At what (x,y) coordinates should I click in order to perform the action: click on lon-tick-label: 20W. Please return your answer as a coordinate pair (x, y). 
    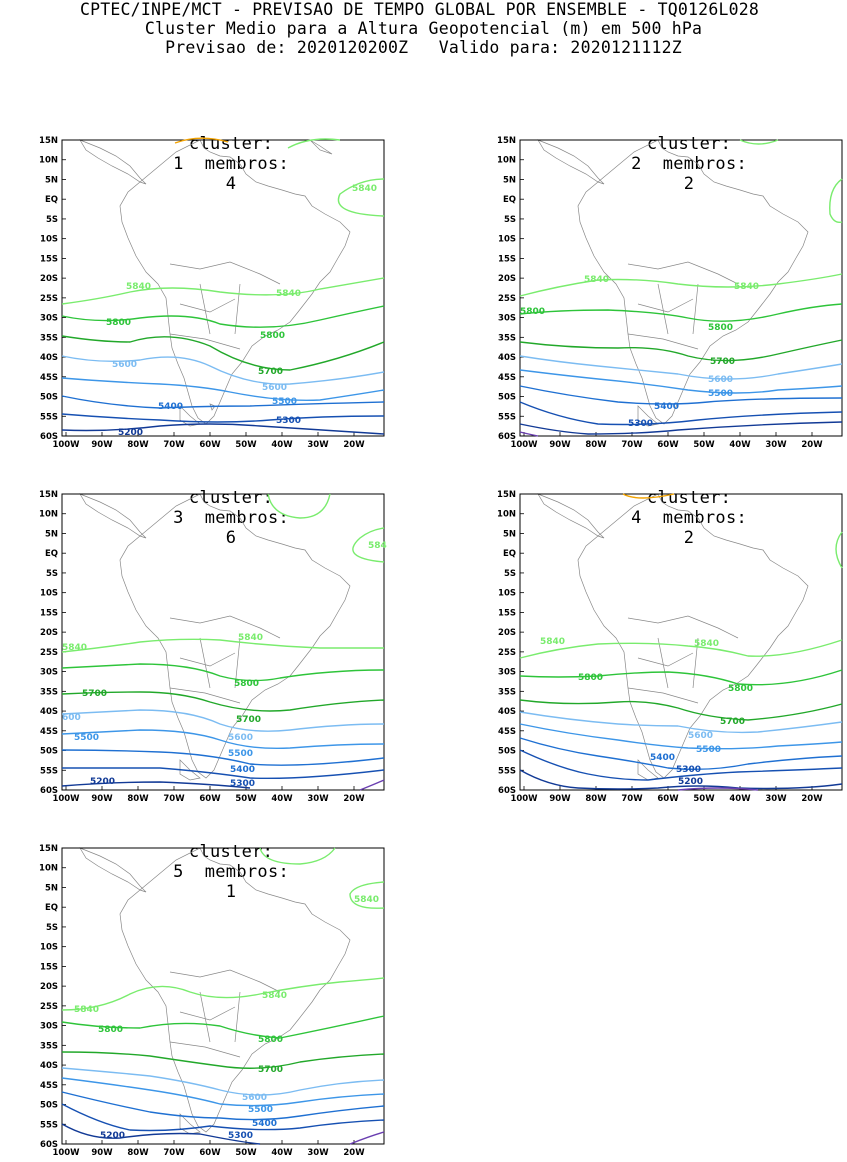
    Looking at the image, I should click on (354, 799).